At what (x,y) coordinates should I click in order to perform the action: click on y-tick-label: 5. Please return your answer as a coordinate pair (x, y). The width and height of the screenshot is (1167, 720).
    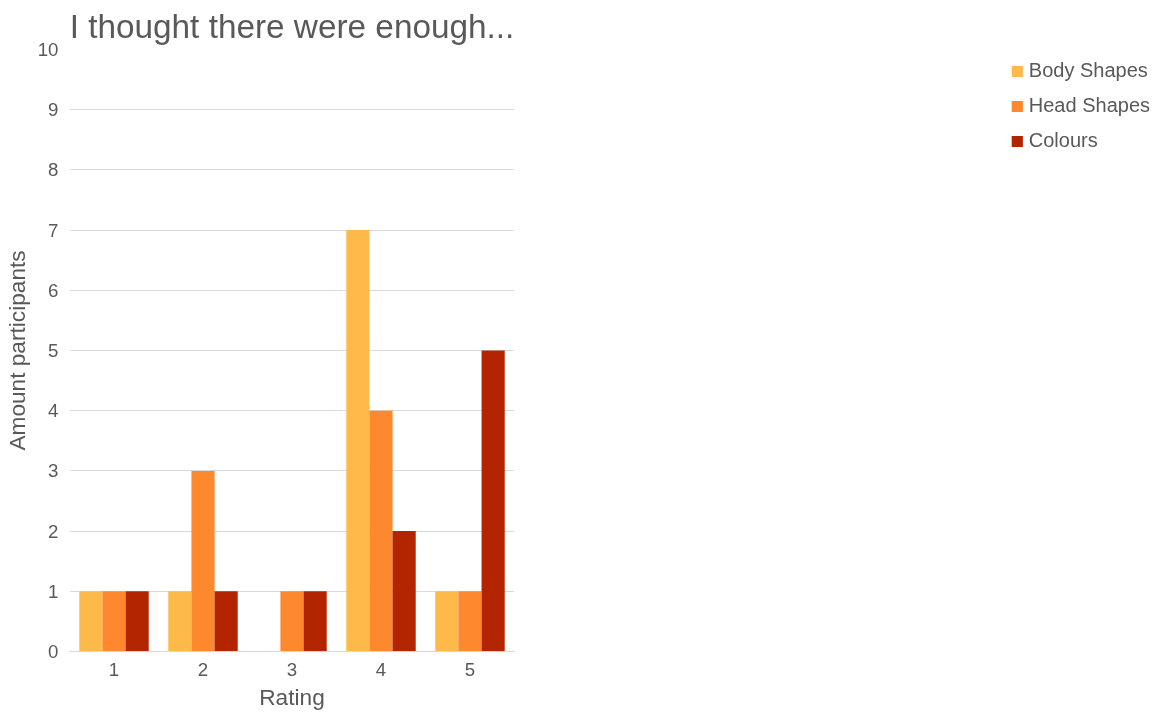
    Looking at the image, I should click on (53, 350).